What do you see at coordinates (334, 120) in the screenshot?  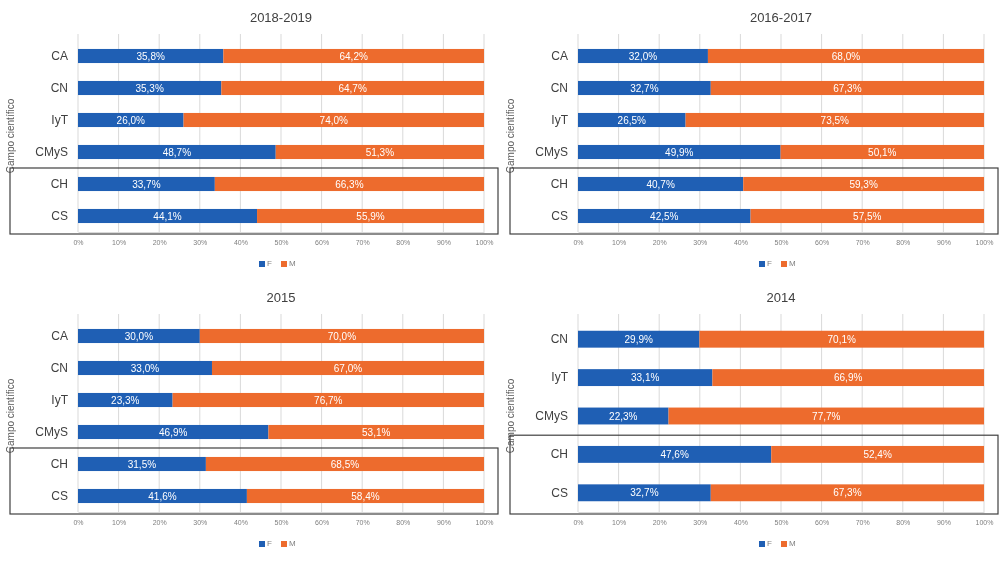 I see `data-label: 74,0%` at bounding box center [334, 120].